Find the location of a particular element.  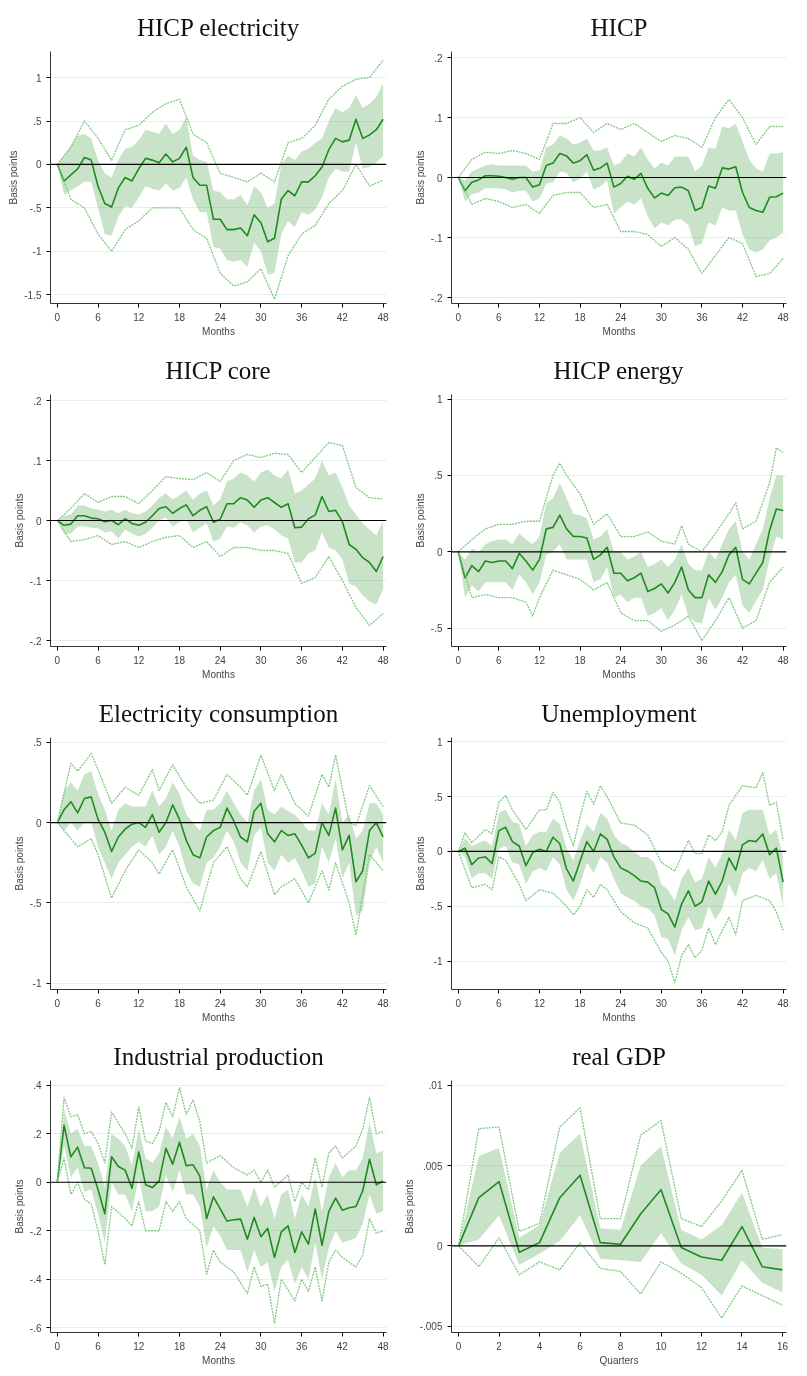

chart-title: Electricity consumption is located at coordinates (218, 713).